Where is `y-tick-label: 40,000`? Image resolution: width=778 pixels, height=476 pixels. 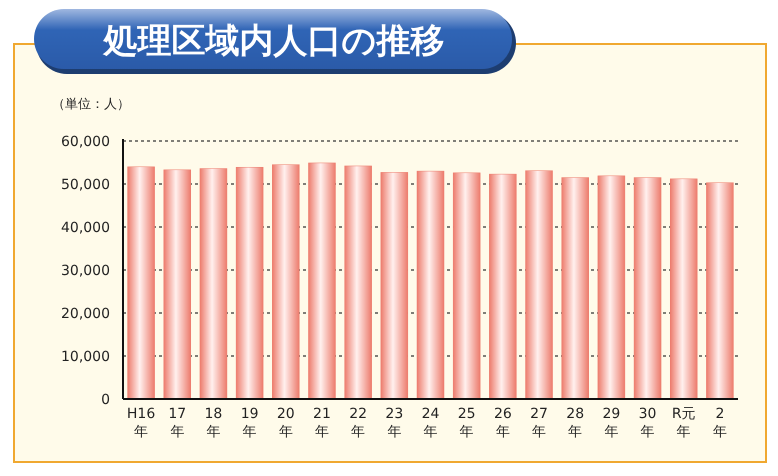 y-tick-label: 40,000 is located at coordinates (85, 228).